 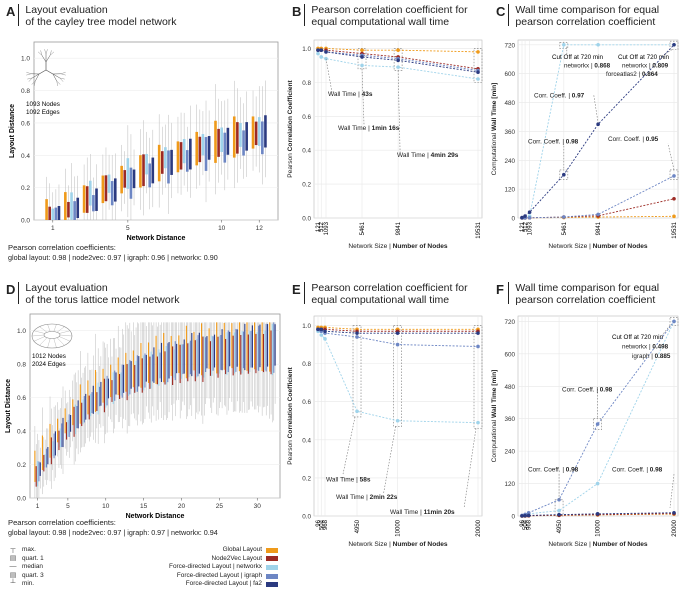 What do you see at coordinates (422, 512) in the screenshot?
I see `wall-time-annotation-3: Wall Time | 11min 20s` at bounding box center [422, 512].